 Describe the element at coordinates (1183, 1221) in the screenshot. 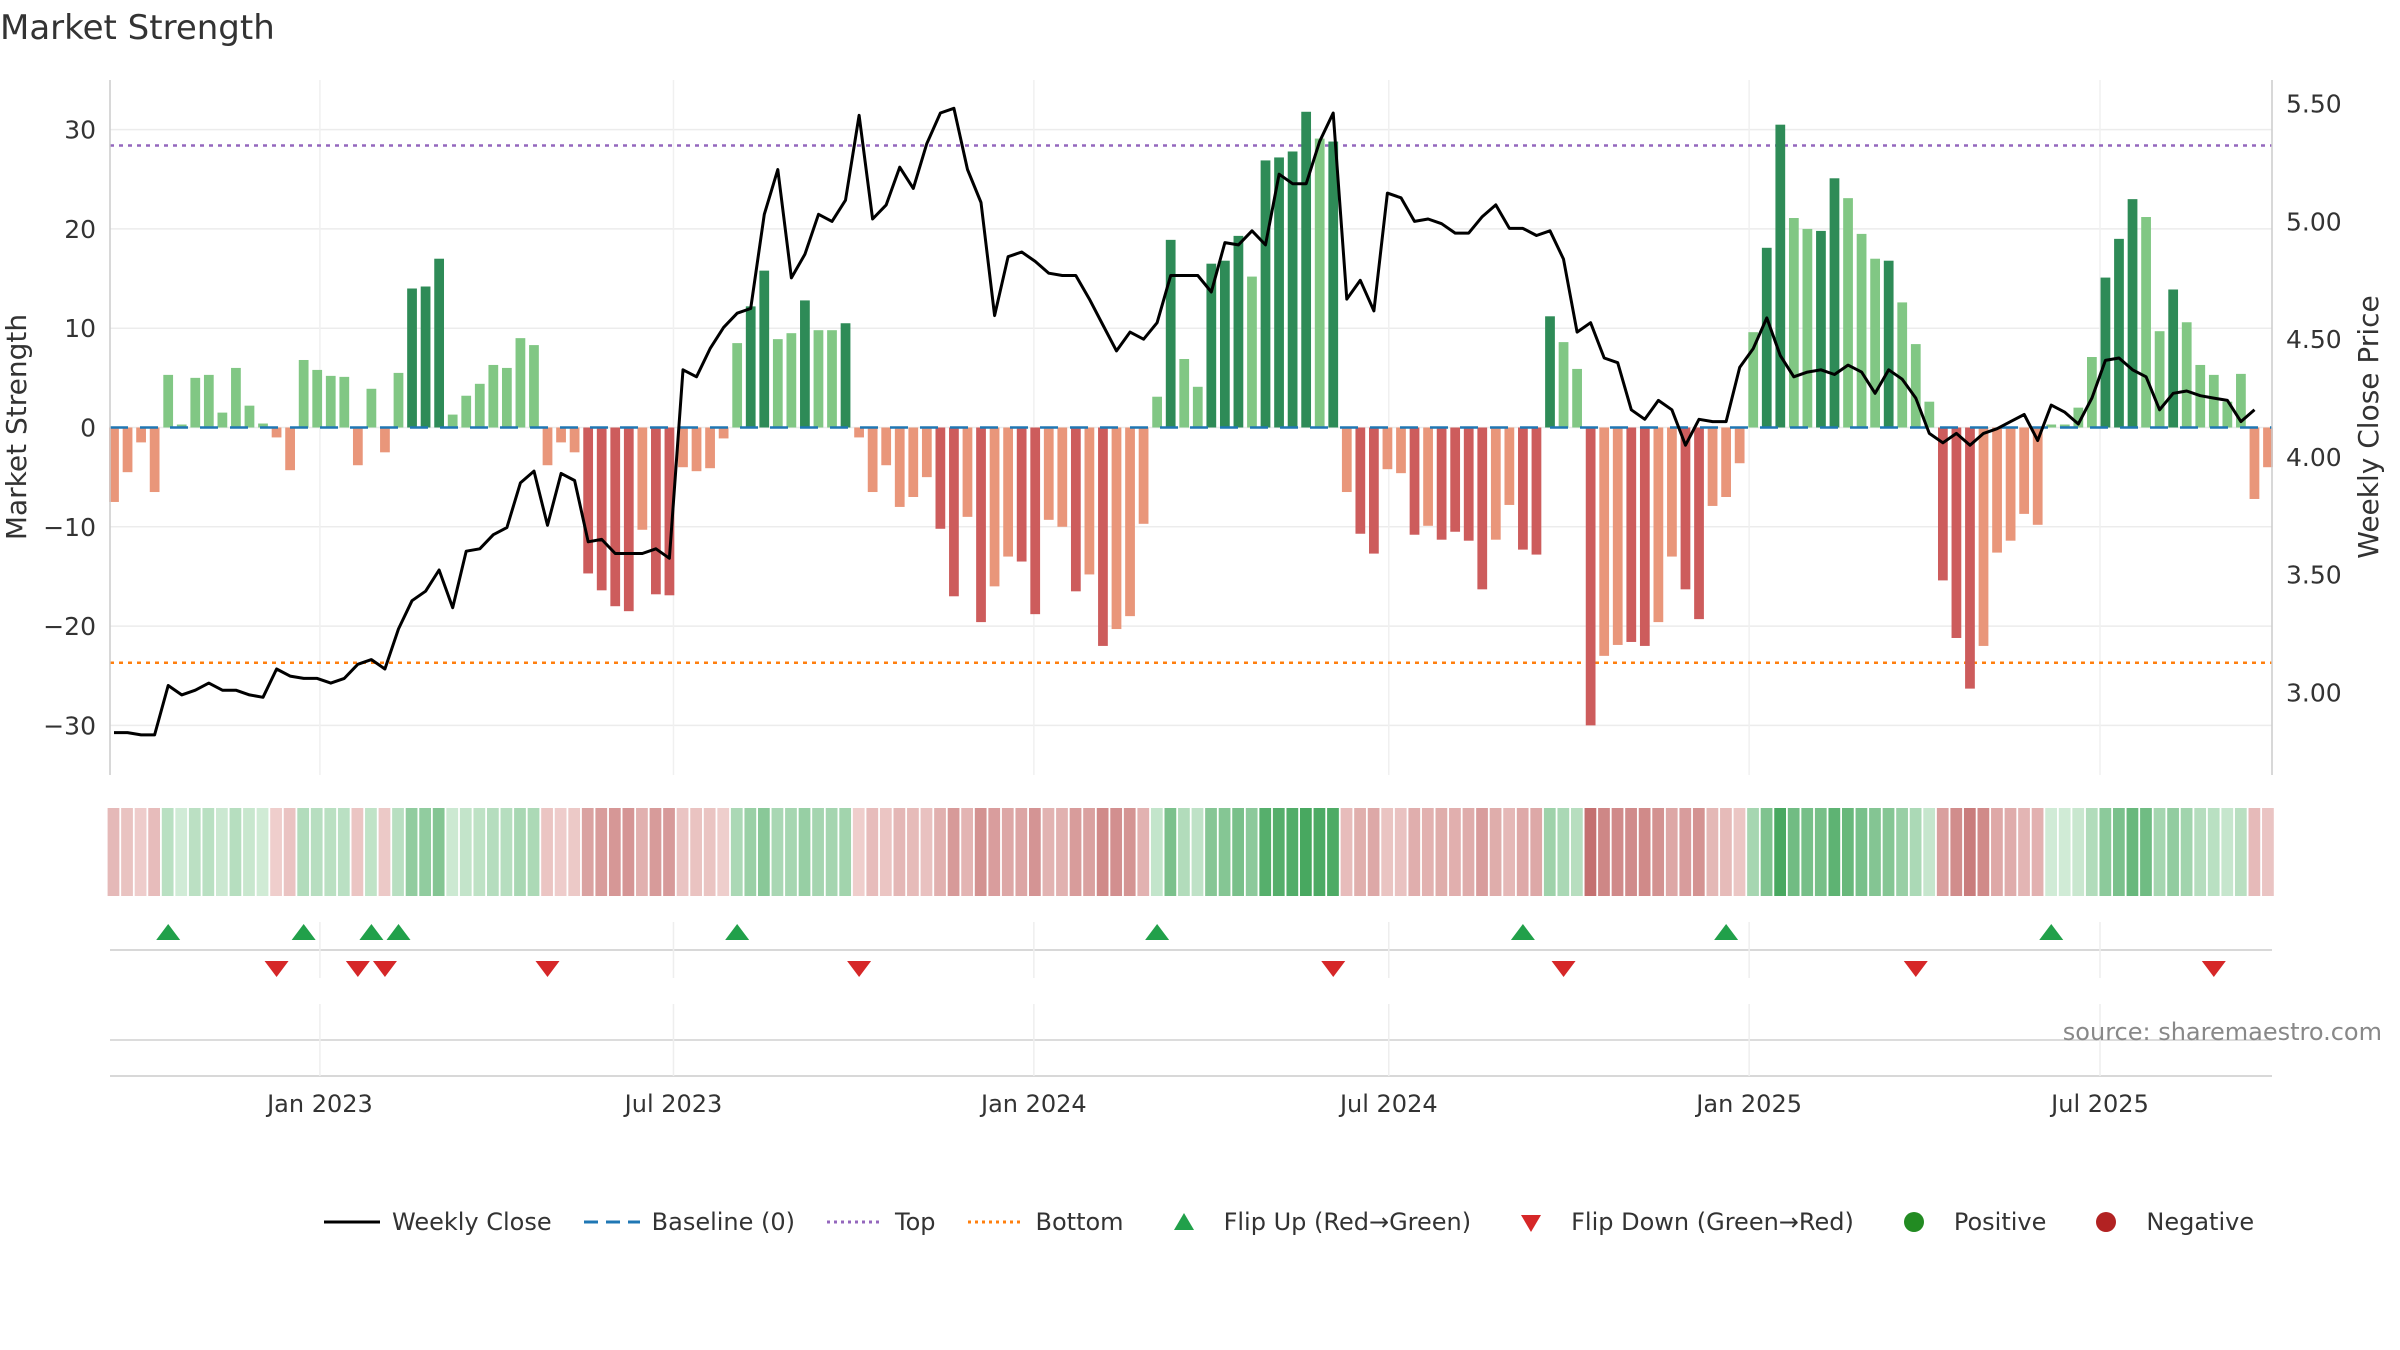

I see `triangle-up-icon` at that location.